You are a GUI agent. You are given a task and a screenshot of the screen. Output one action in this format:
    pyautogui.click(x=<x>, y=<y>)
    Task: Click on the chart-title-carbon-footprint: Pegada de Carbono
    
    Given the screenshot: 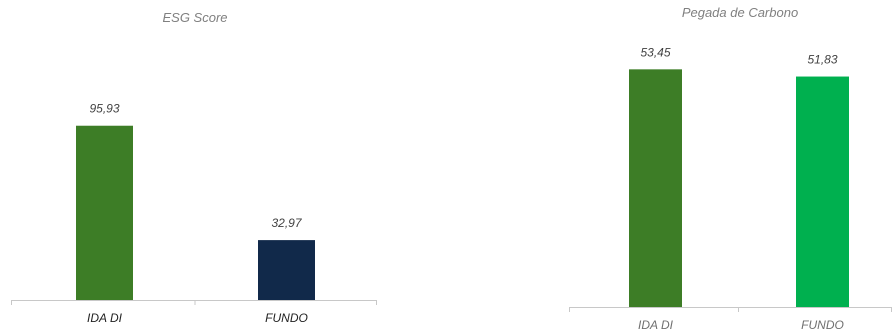 What is the action you would take?
    pyautogui.click(x=740, y=12)
    